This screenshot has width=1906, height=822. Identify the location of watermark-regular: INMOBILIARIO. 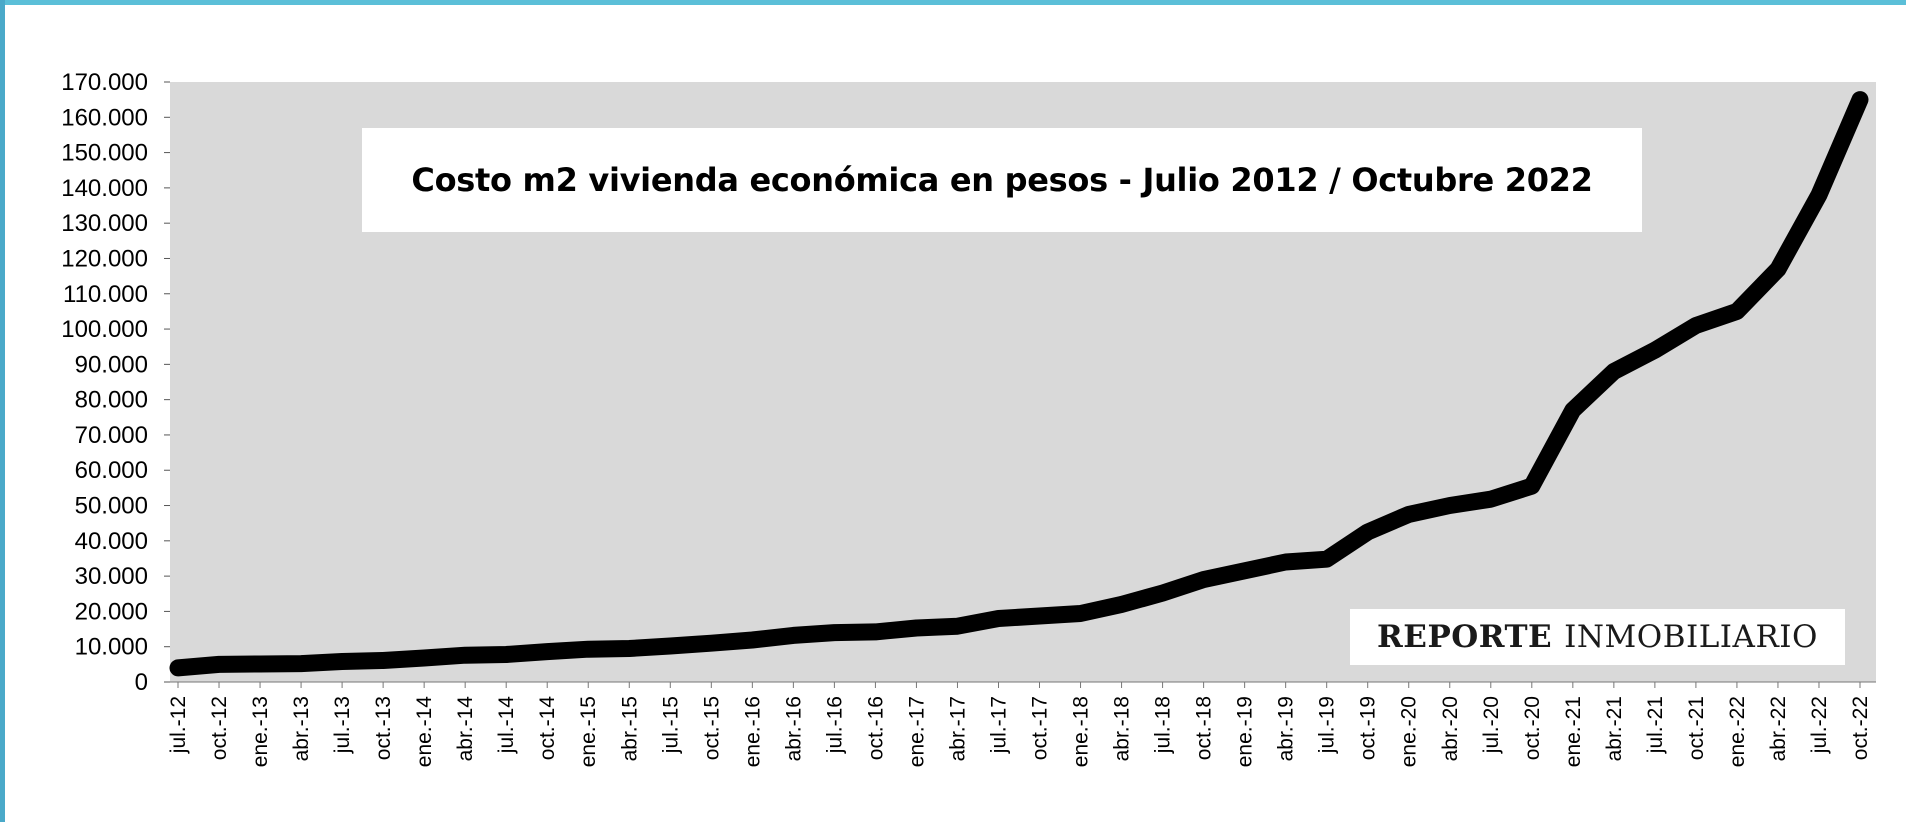
(1691, 637).